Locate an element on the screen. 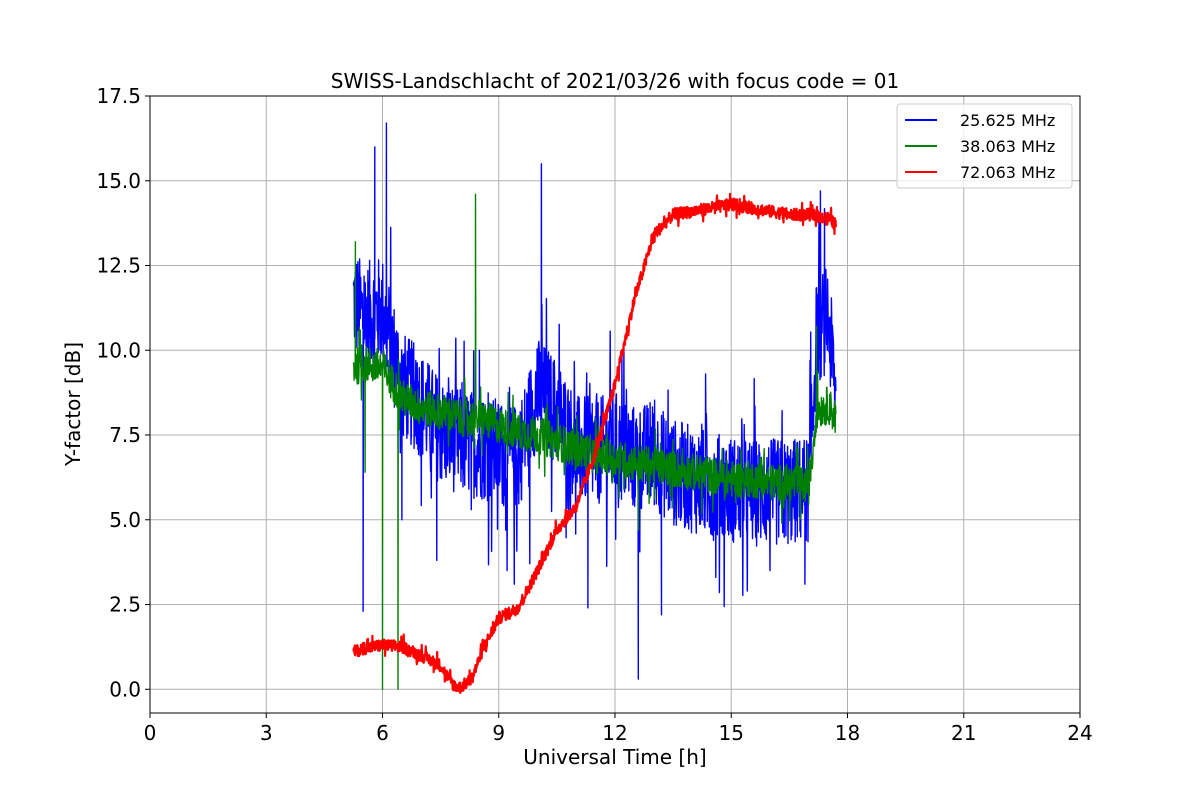  y-tick-label: 0.0 is located at coordinates (125, 689).